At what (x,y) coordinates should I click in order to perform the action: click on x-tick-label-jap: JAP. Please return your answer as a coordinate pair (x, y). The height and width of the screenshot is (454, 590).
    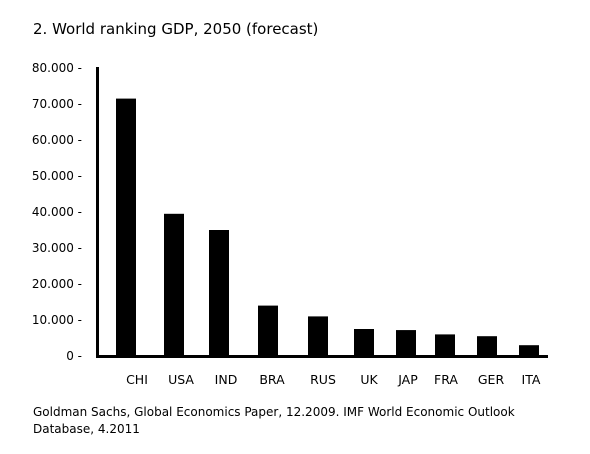
    Looking at the image, I should click on (407, 379).